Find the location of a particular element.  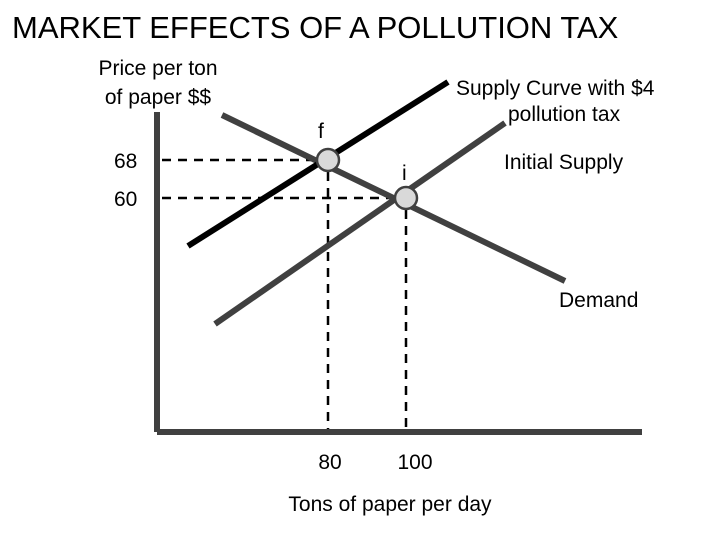

demand-label: Demand is located at coordinates (598, 300).